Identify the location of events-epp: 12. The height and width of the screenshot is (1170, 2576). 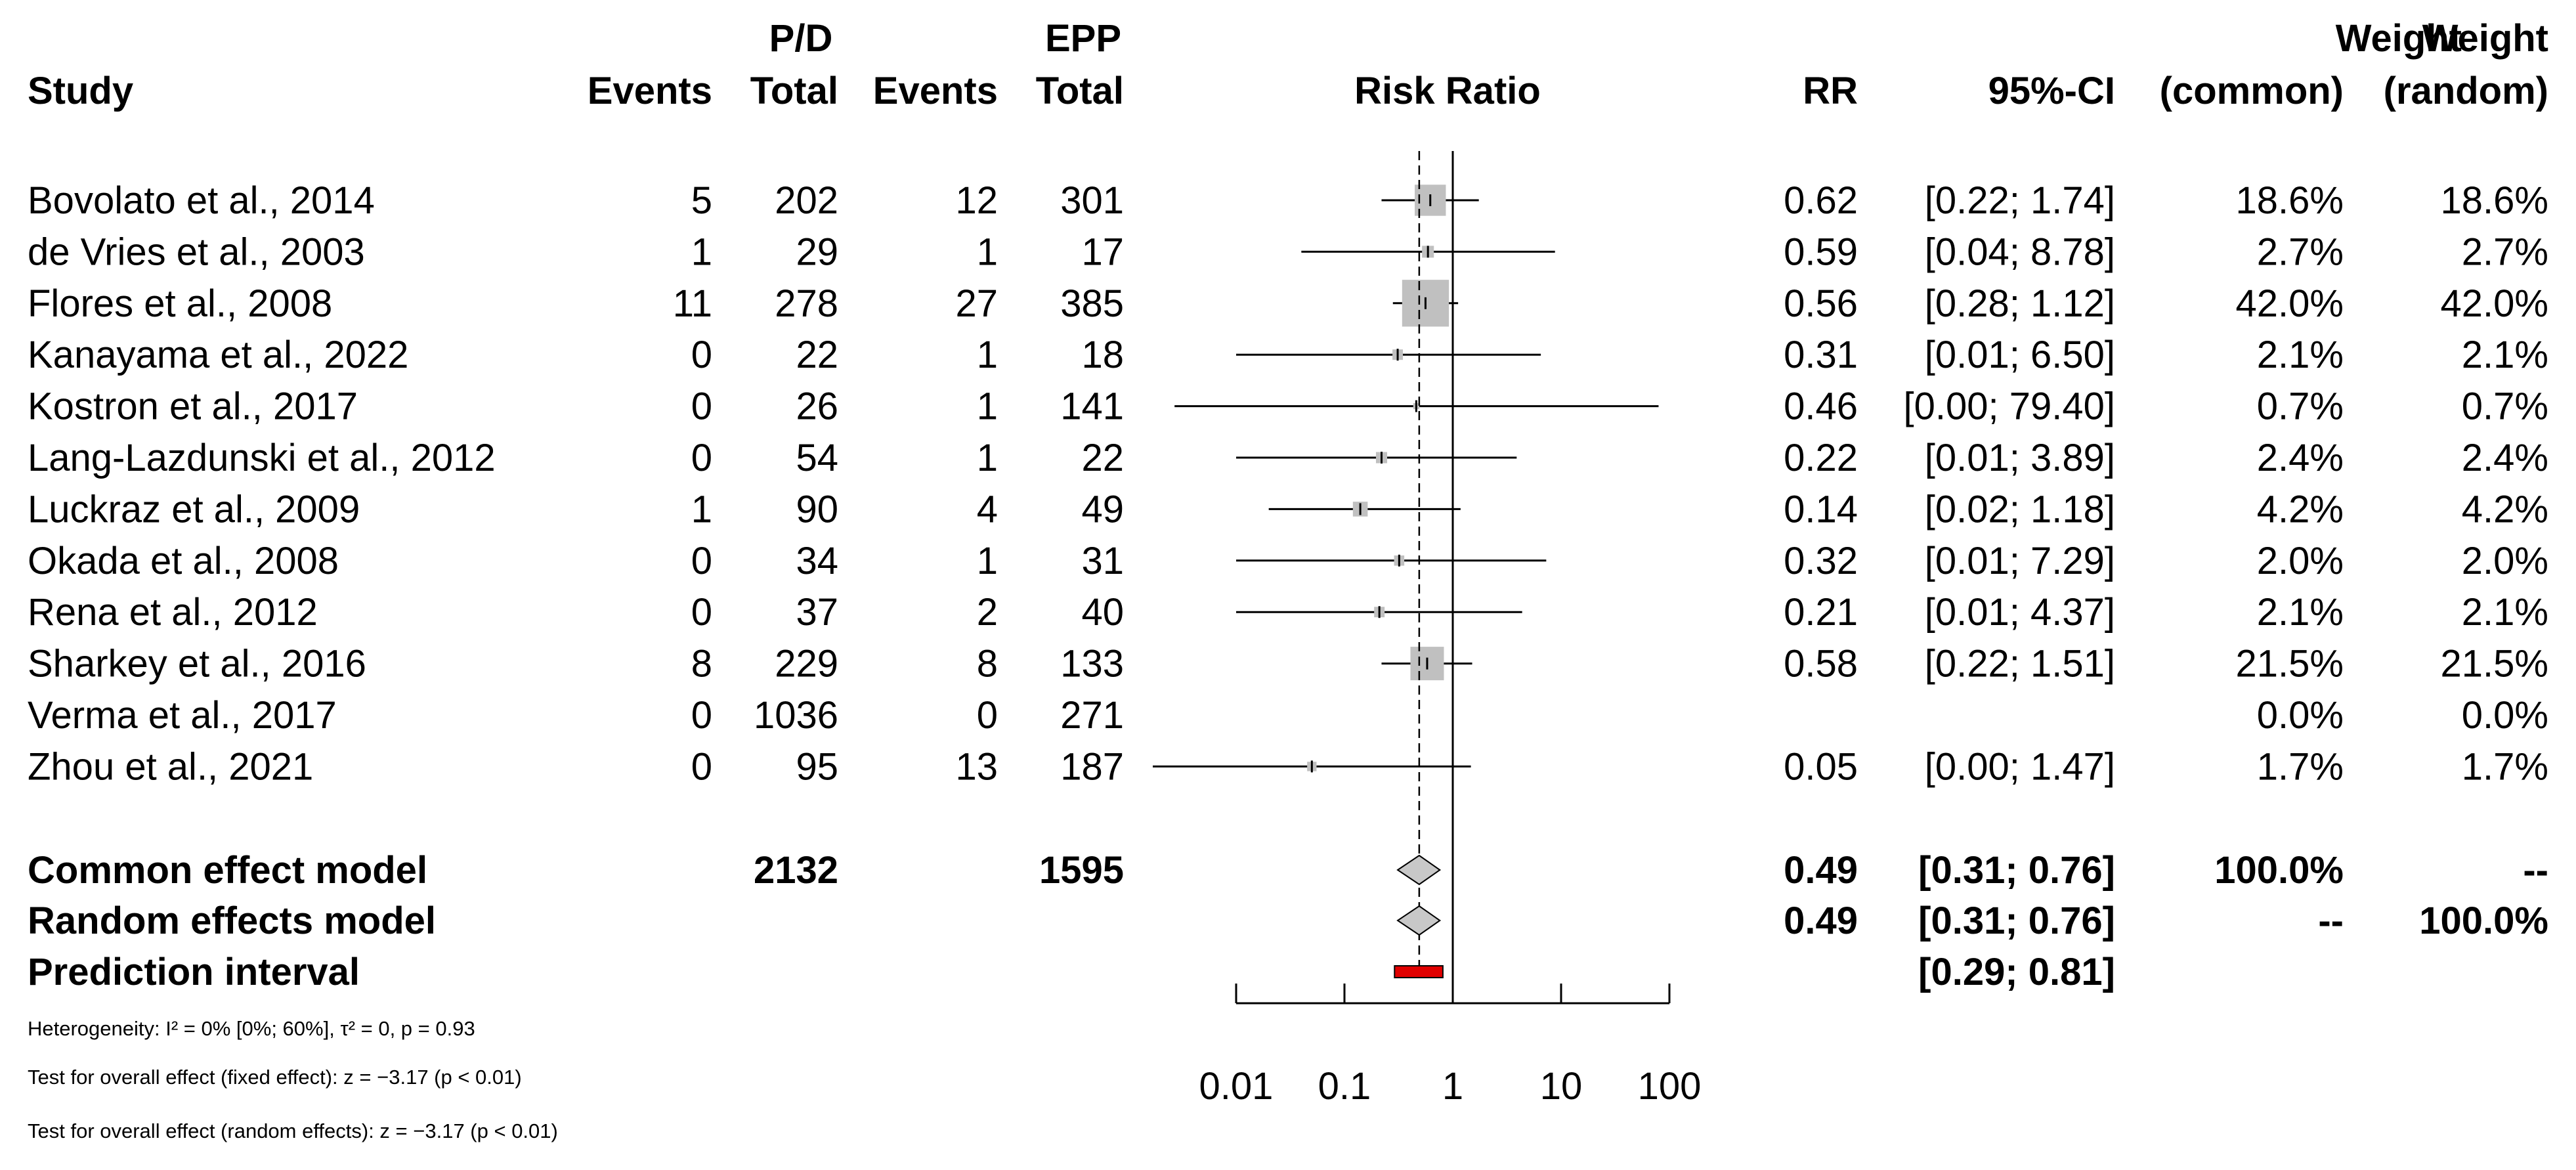
(977, 200).